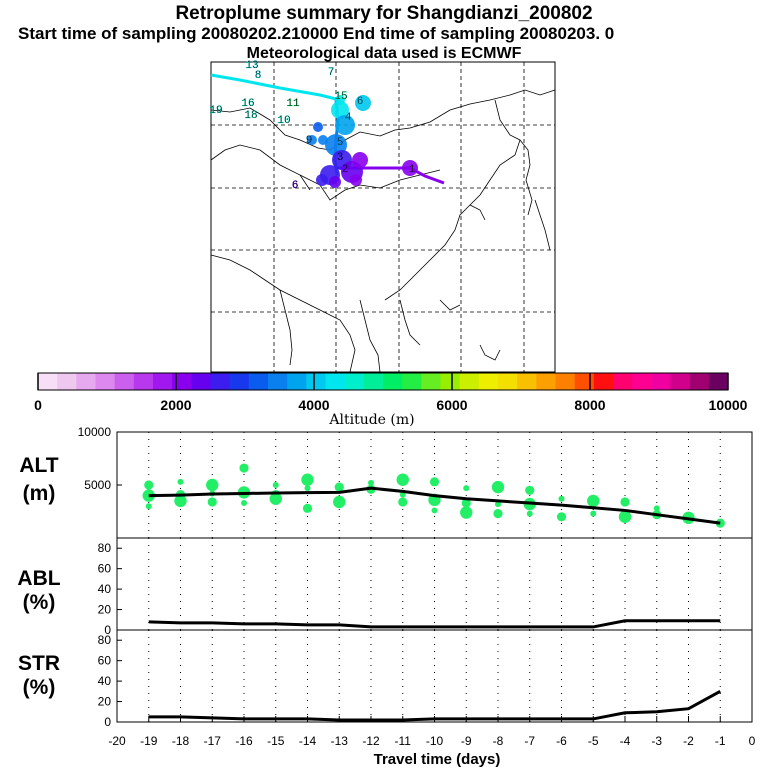  What do you see at coordinates (276, 741) in the screenshot?
I see `x-tick-label: -15` at bounding box center [276, 741].